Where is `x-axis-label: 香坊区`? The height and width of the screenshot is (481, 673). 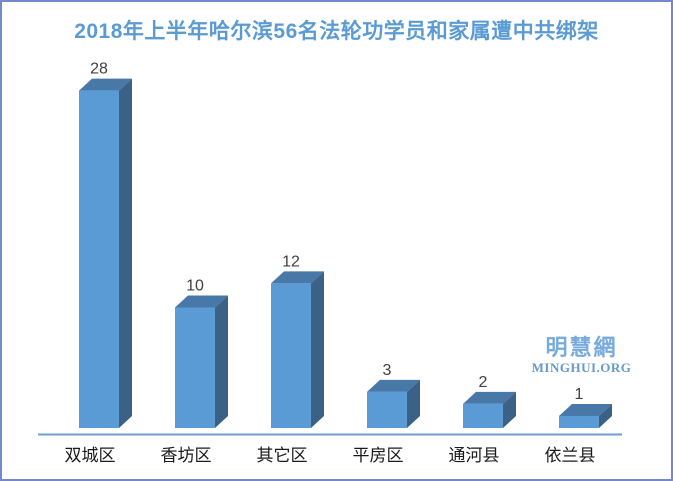
x-axis-label: 香坊区 is located at coordinates (186, 455).